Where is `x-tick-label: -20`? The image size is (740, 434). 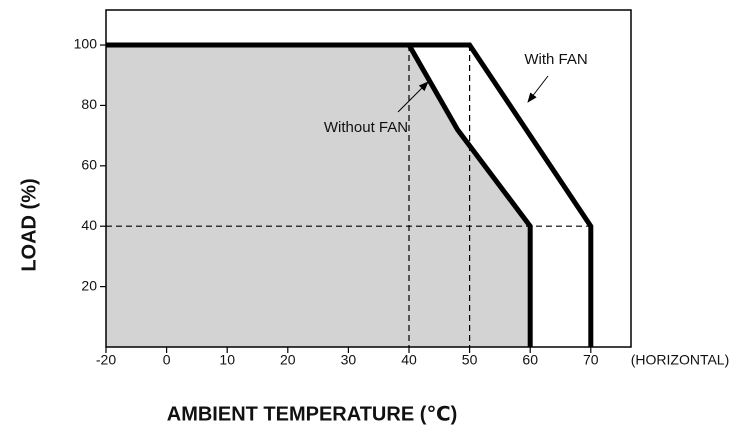 x-tick-label: -20 is located at coordinates (106, 360).